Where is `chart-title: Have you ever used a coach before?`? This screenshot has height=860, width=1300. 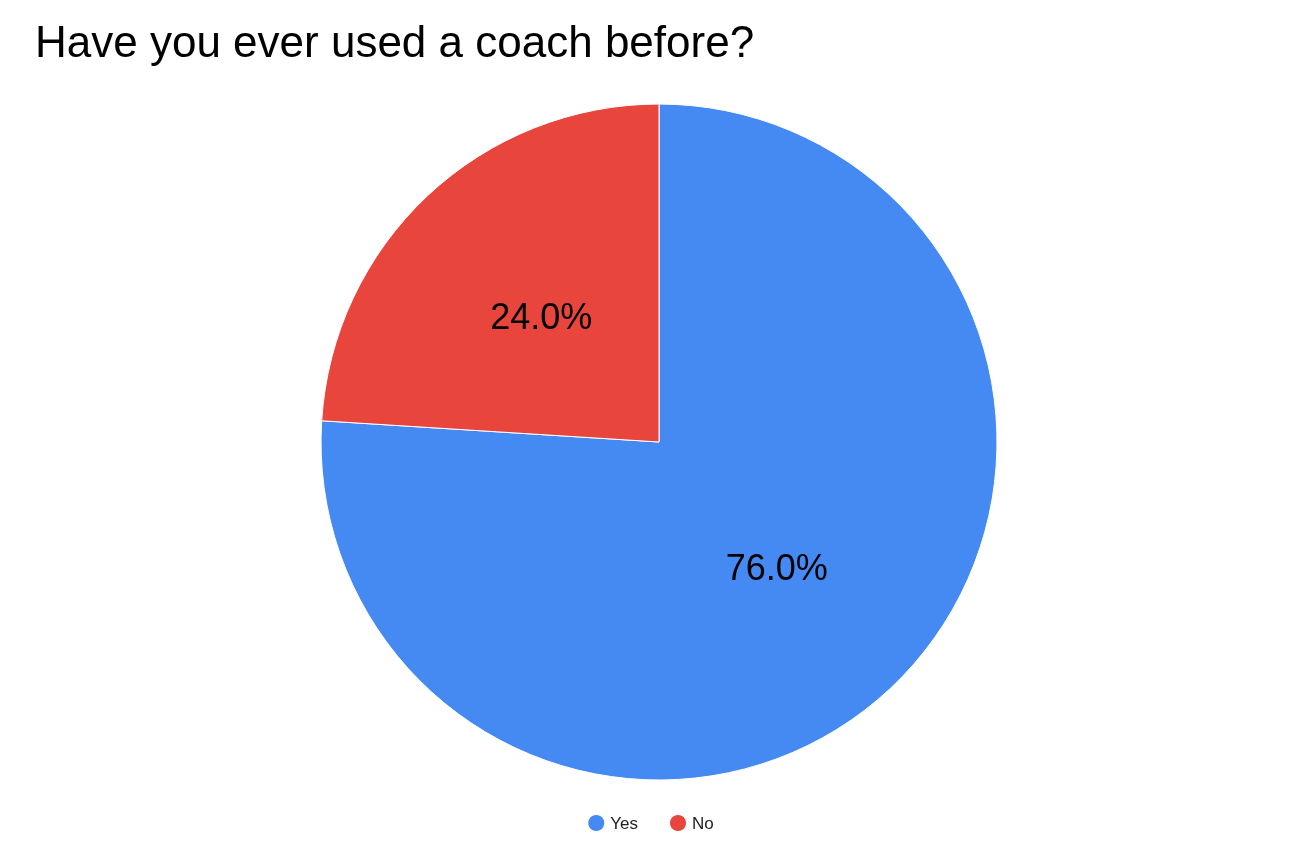
chart-title: Have you ever used a coach before? is located at coordinates (395, 41).